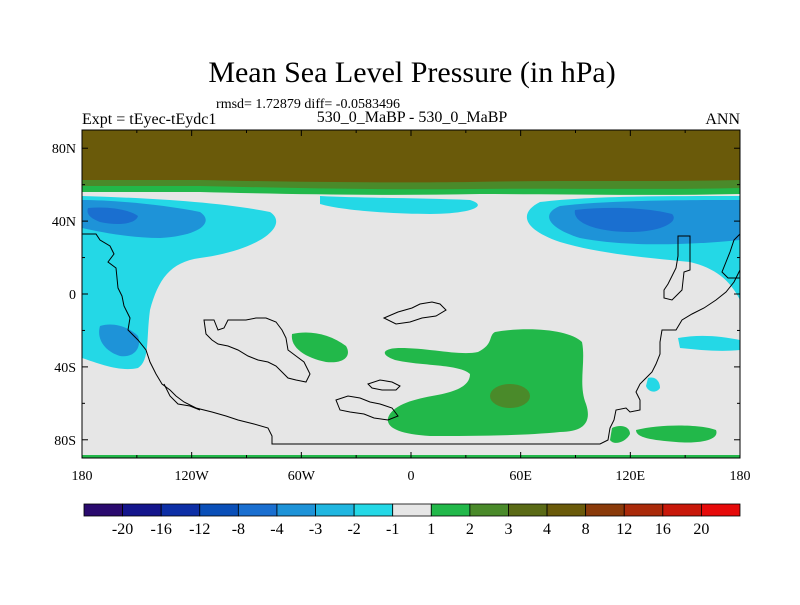  I want to click on field-north-pacific-deep-east, so click(624, 219).